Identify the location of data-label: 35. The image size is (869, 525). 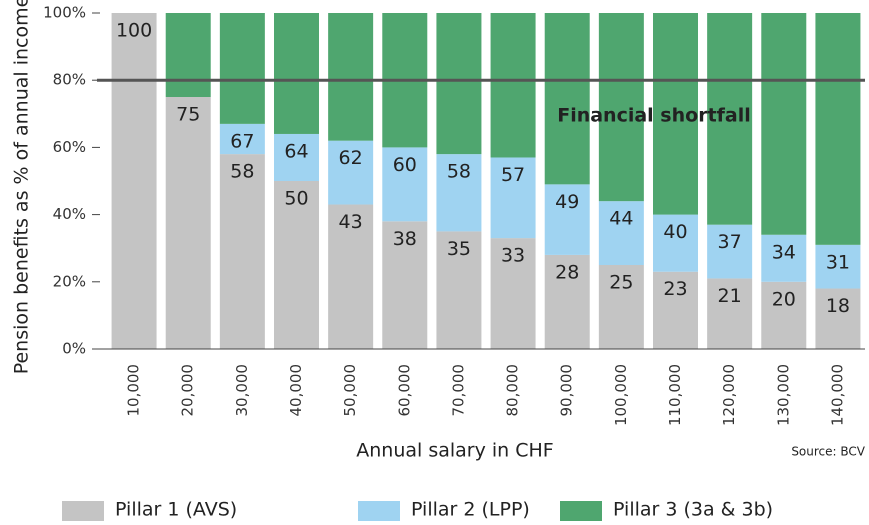
(459, 249).